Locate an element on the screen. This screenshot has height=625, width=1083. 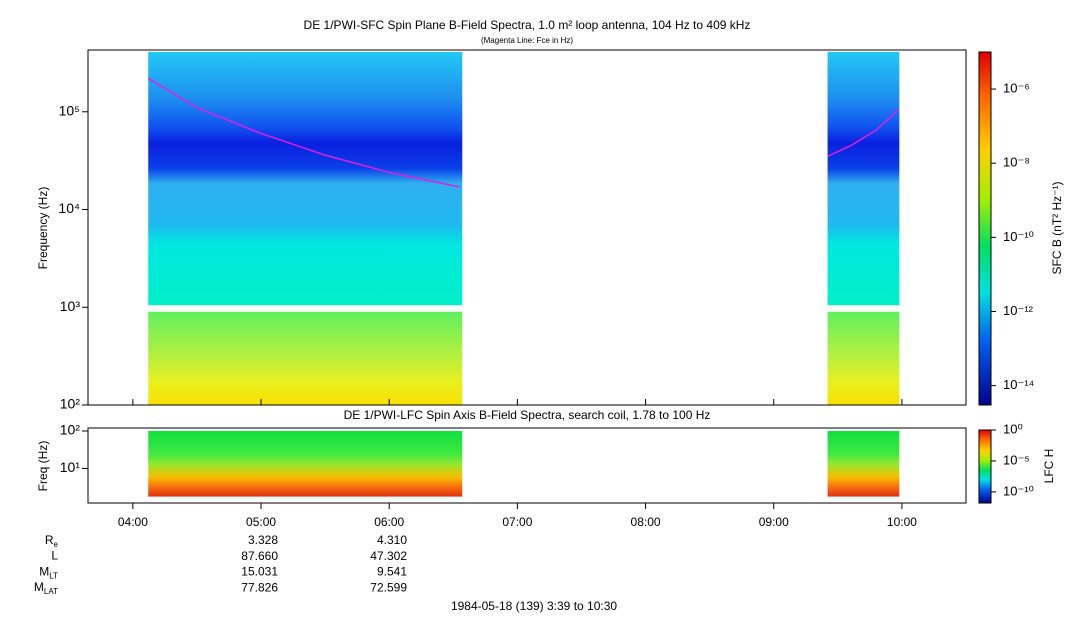
y-tick-label: 10³ is located at coordinates (70, 306).